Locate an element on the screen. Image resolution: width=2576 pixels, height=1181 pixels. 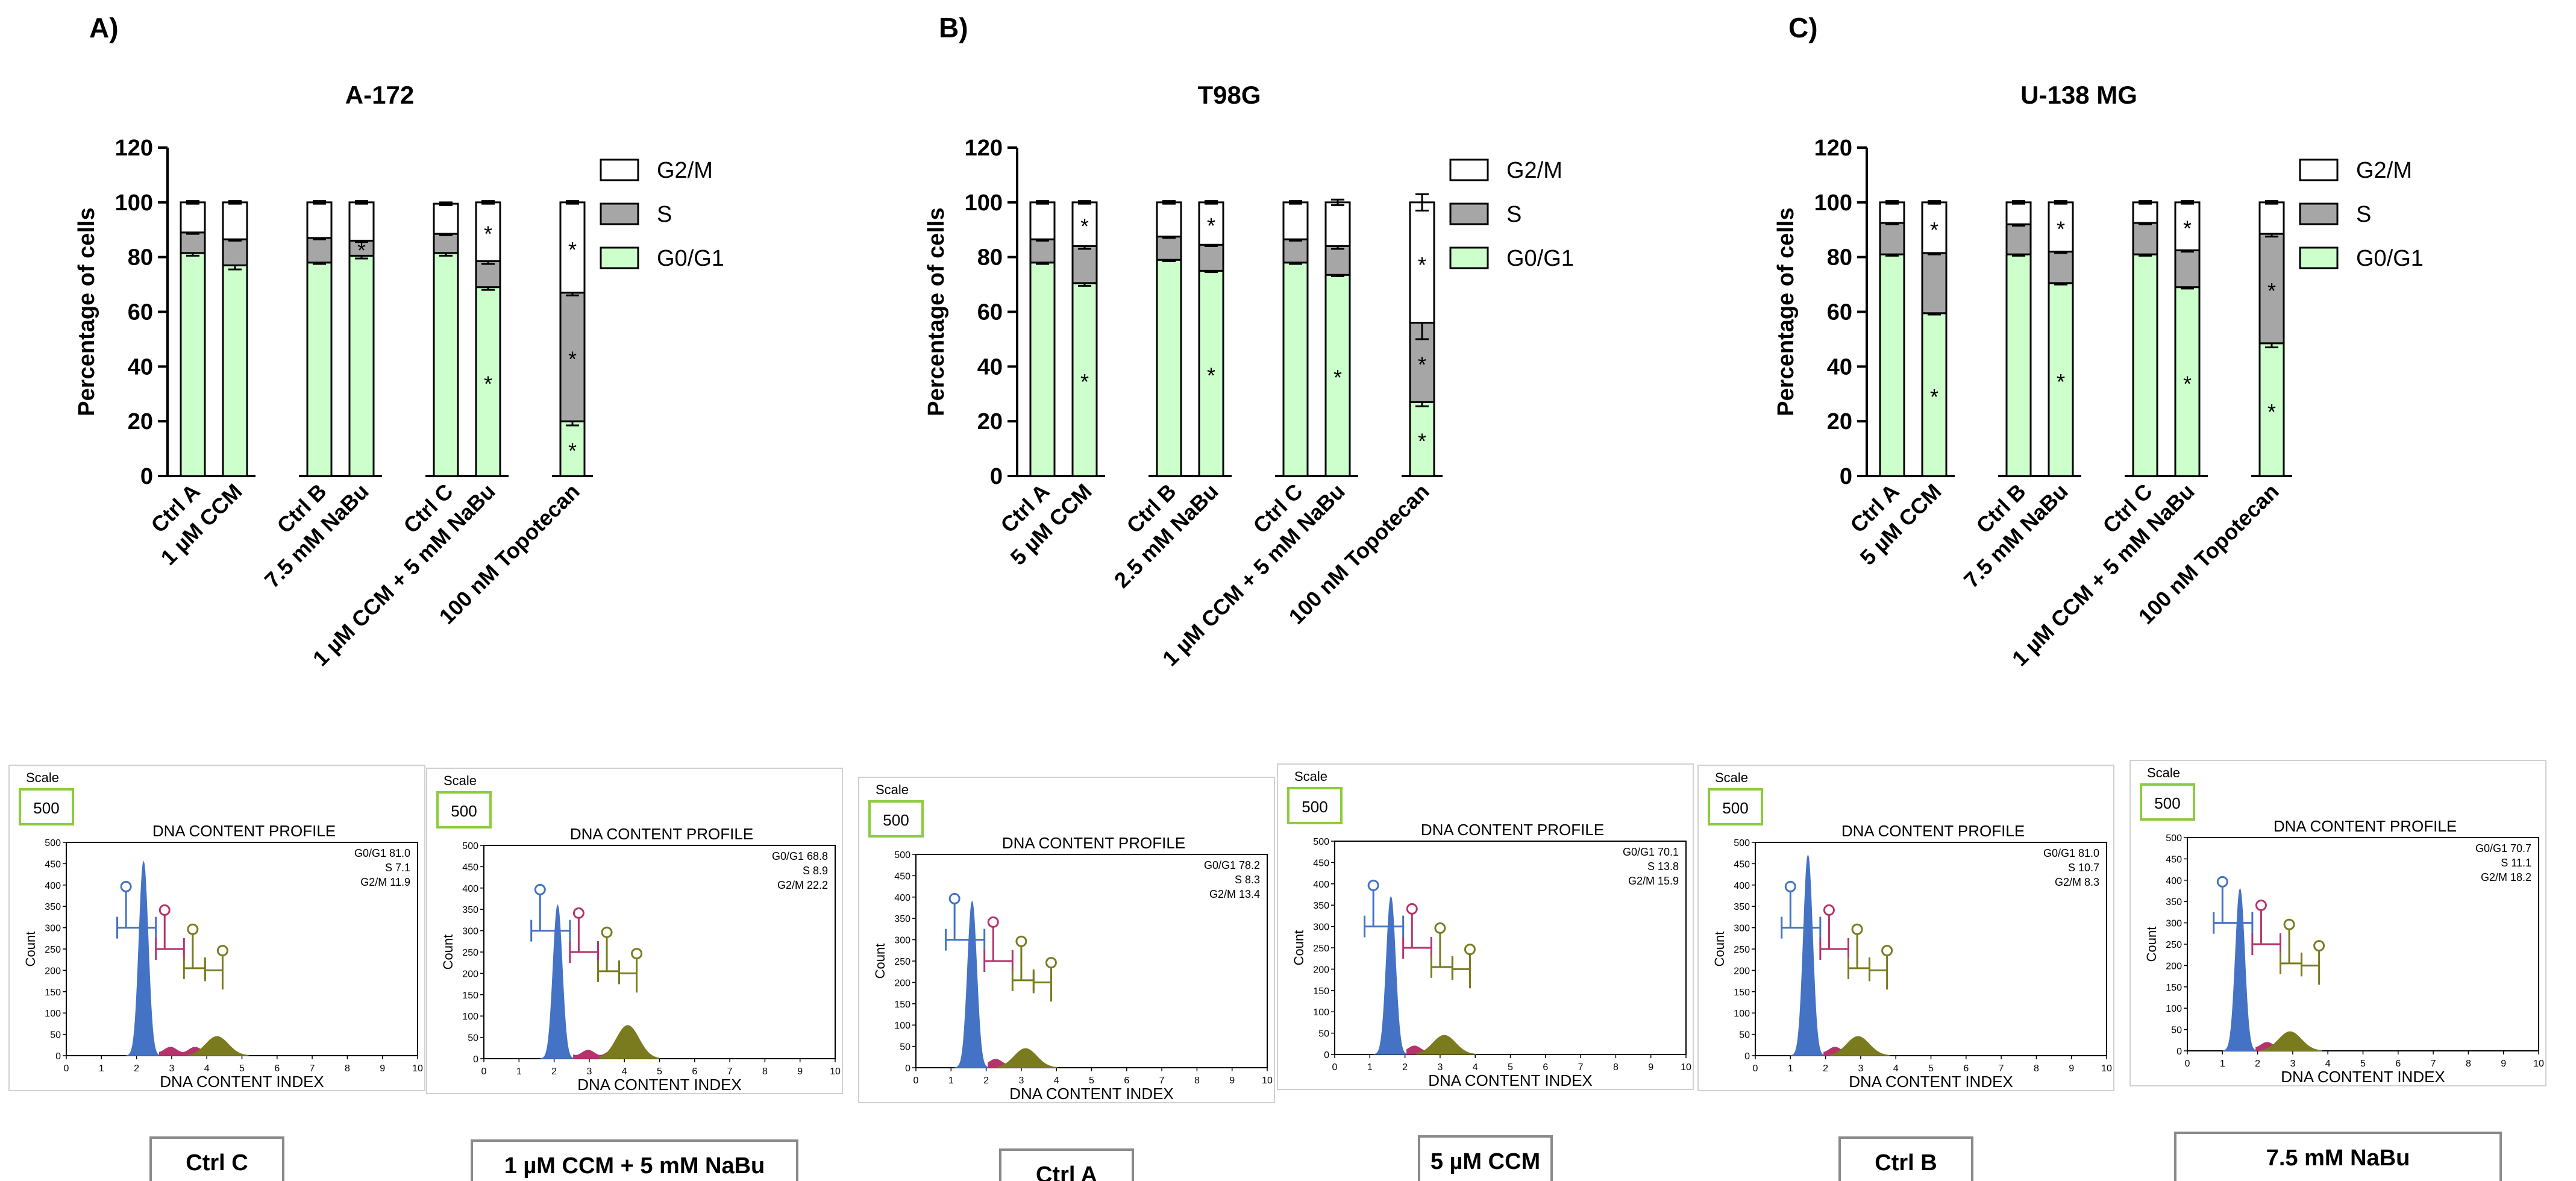
phase-stat: G0/G1 78.2 is located at coordinates (1232, 865).